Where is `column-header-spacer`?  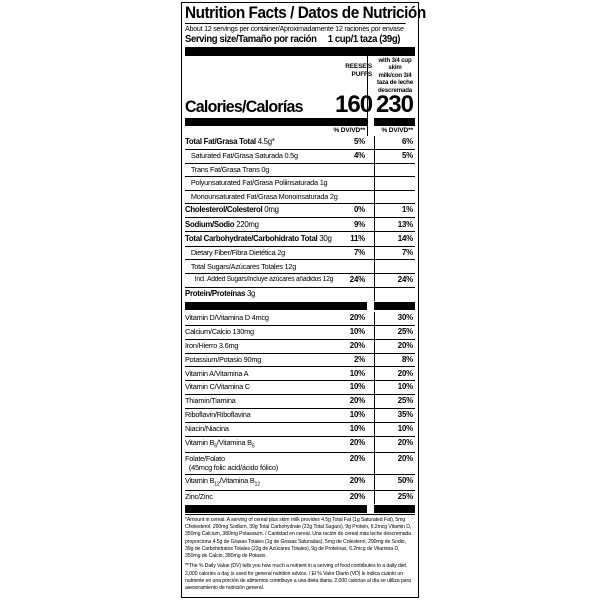
column-header-spacer is located at coordinates (260, 75).